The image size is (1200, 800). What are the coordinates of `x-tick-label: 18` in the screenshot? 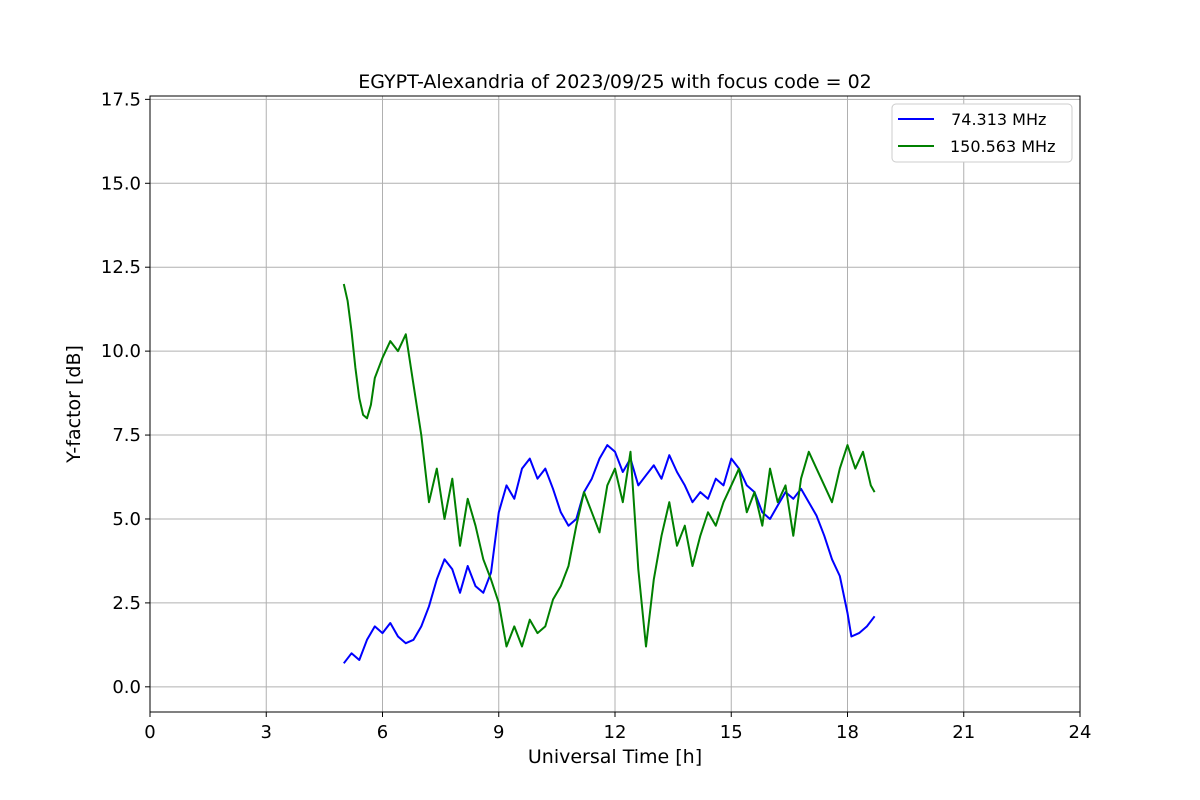 It's located at (847, 732).